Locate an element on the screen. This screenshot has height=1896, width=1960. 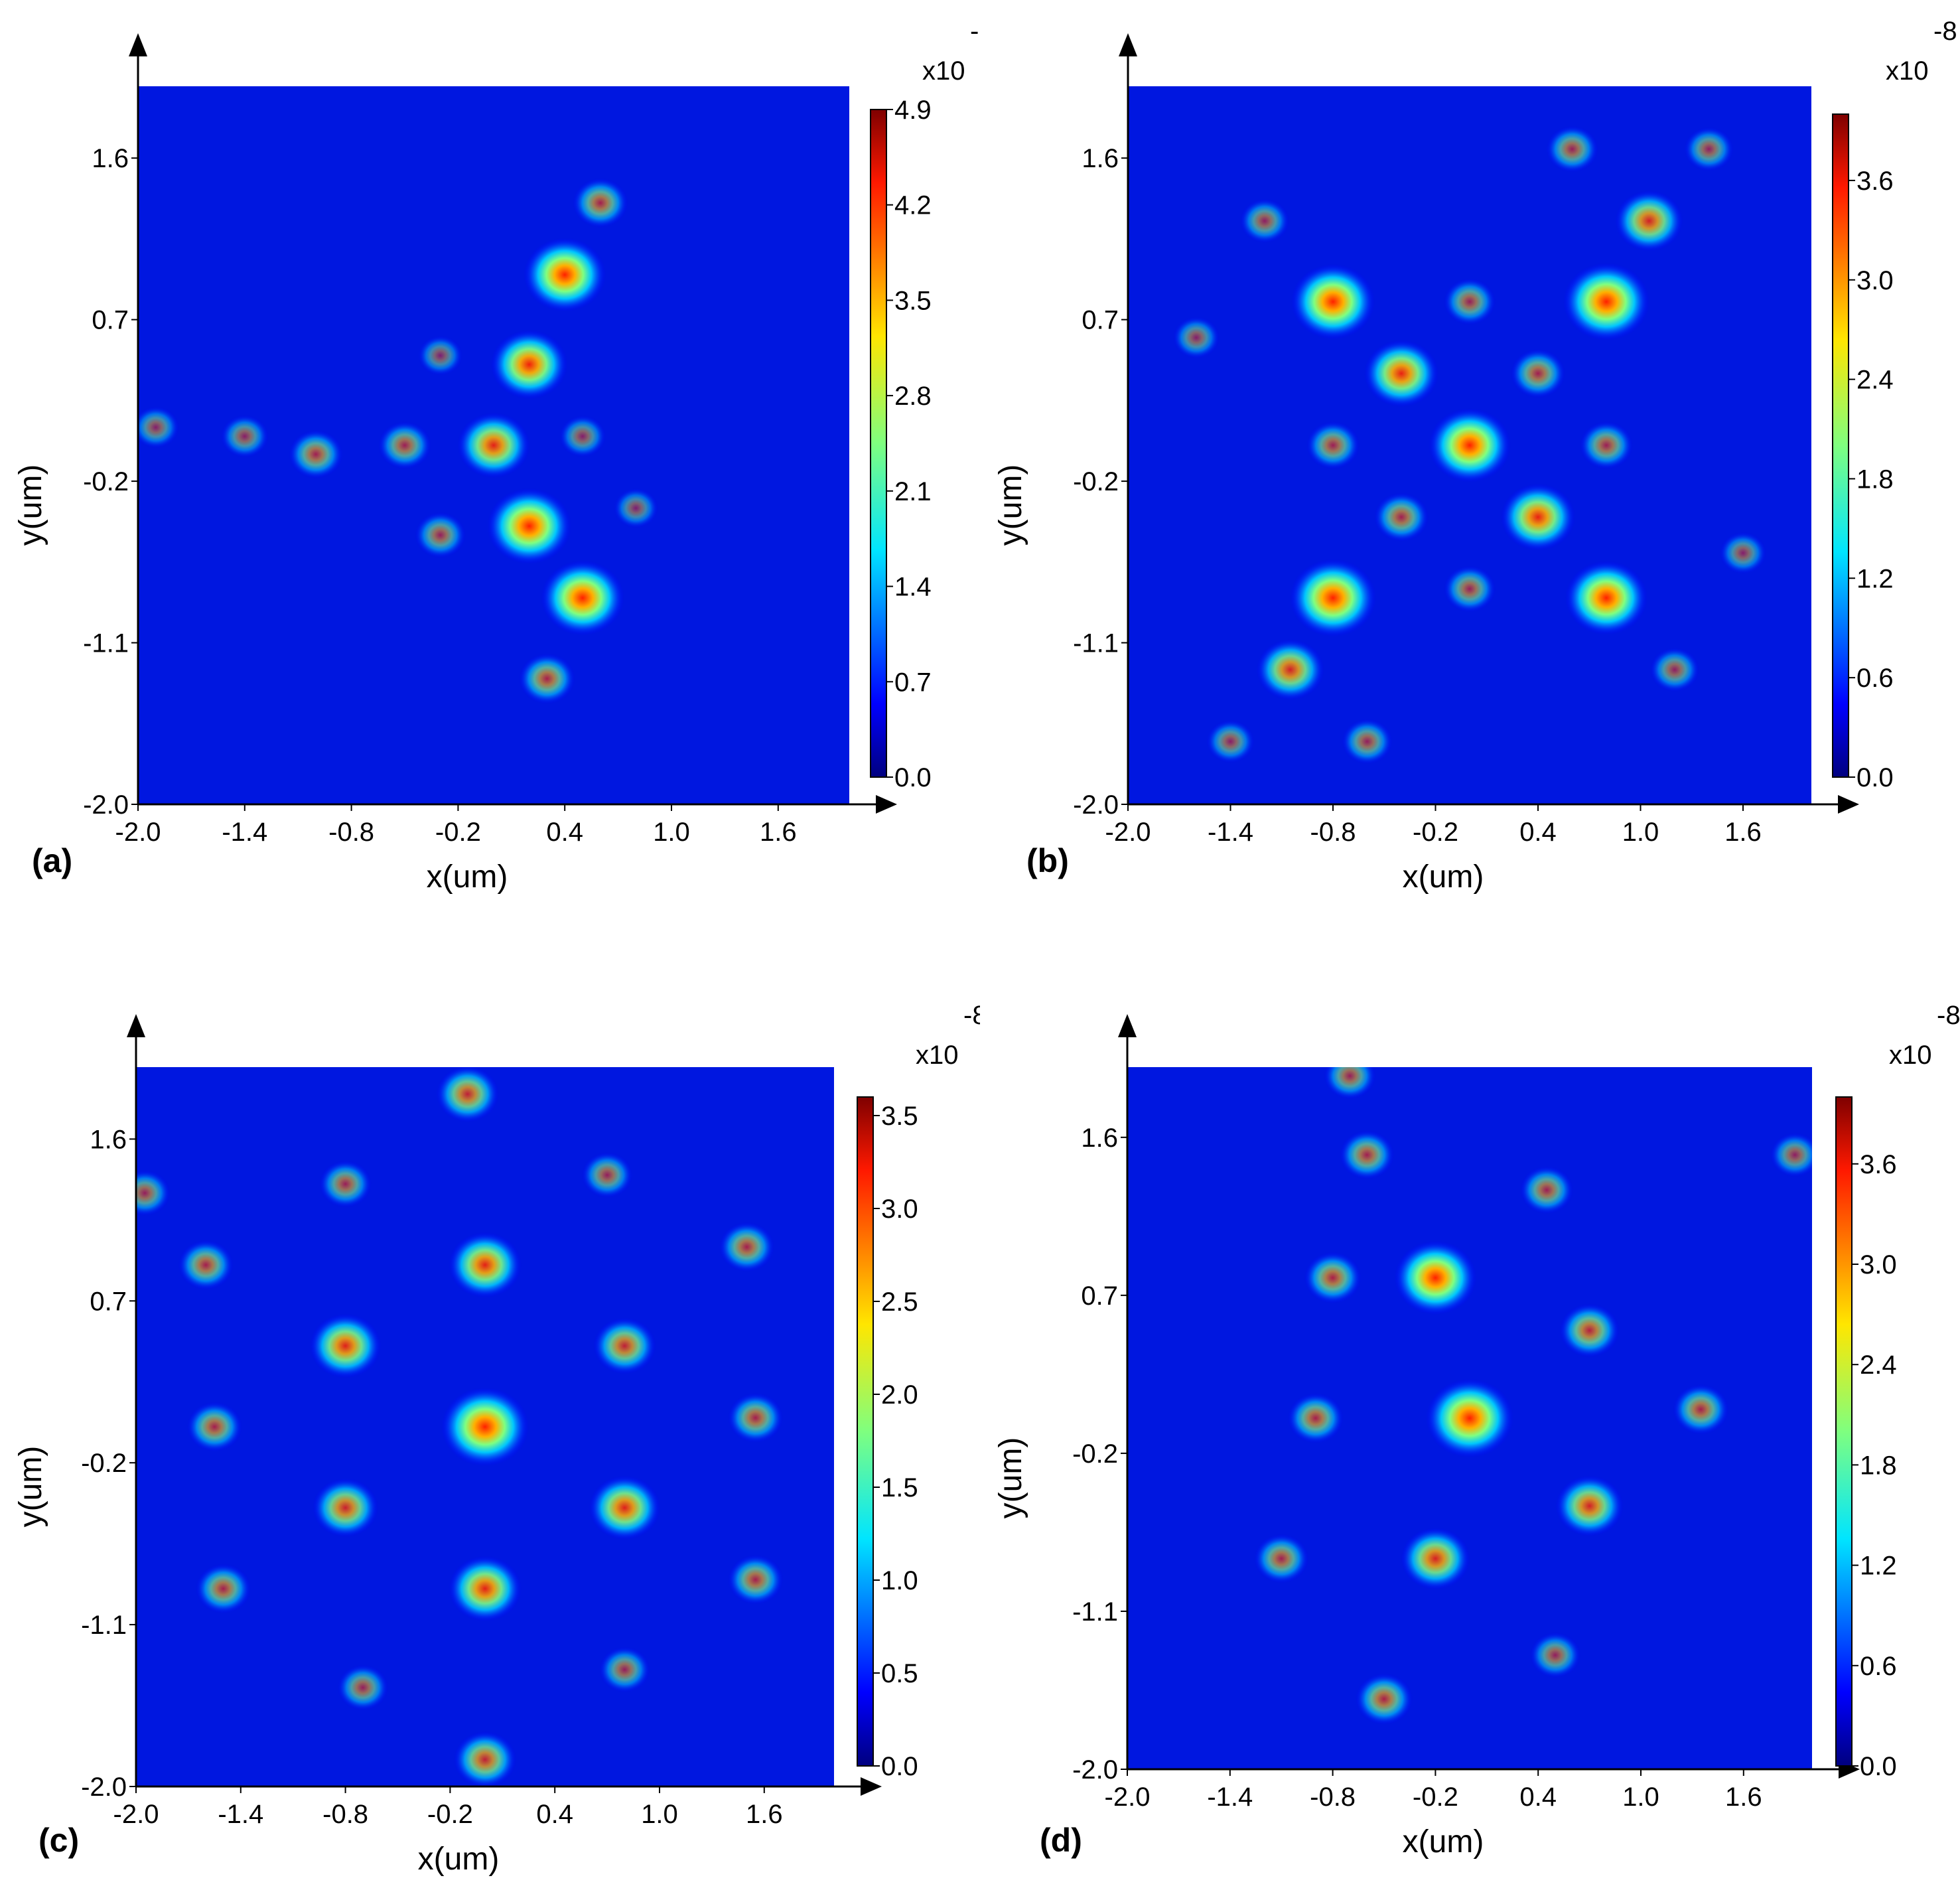
panel-label: (a) is located at coordinates (52, 860).